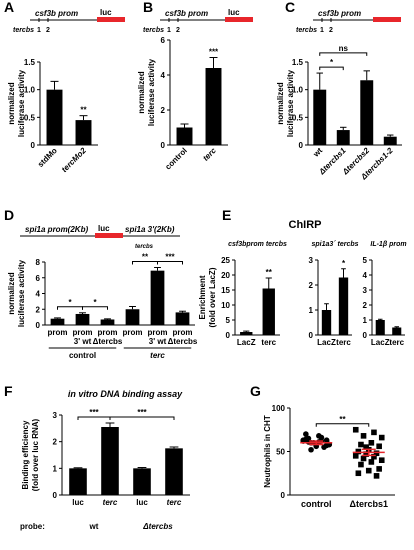 The width and height of the screenshot is (414, 550). I want to click on y-axis-label: (fold over luc RNA), so click(35, 454).